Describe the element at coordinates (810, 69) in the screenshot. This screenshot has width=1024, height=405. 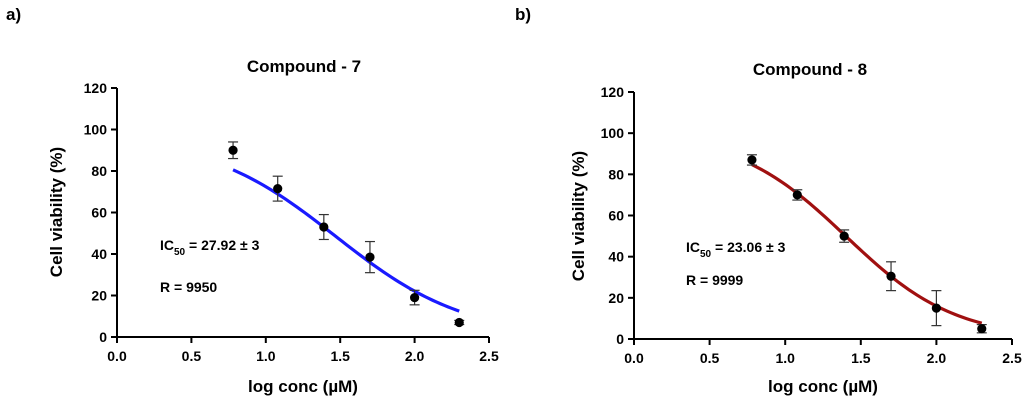
I see `chart-title: Compound - 8` at that location.